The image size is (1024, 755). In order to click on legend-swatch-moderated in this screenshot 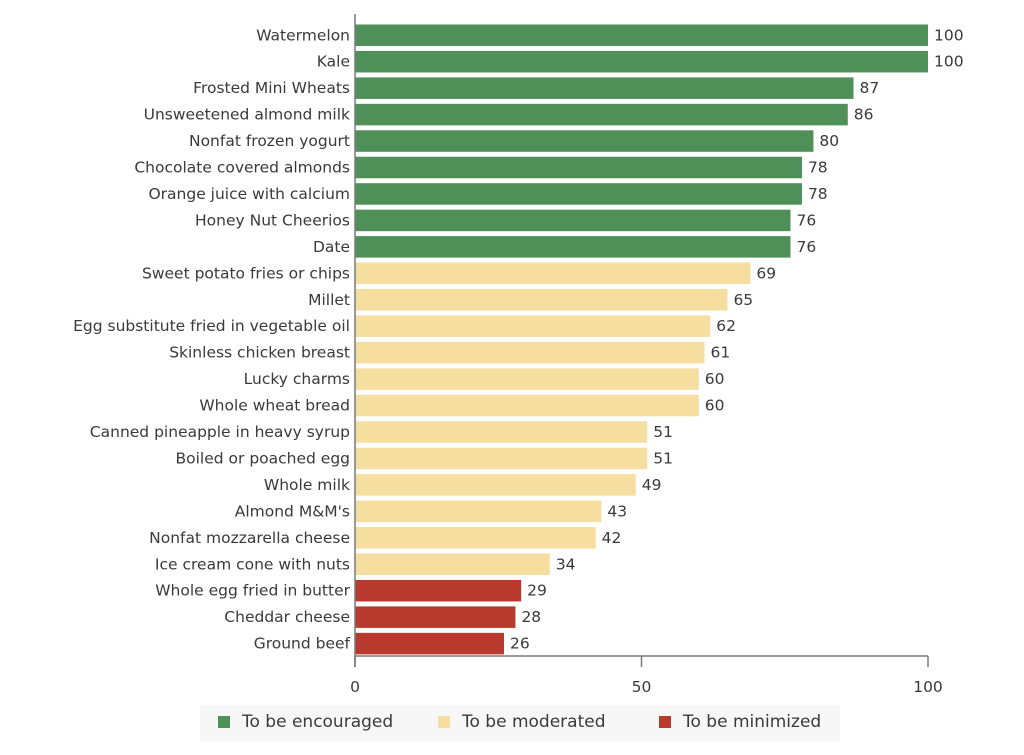, I will do `click(444, 722)`.